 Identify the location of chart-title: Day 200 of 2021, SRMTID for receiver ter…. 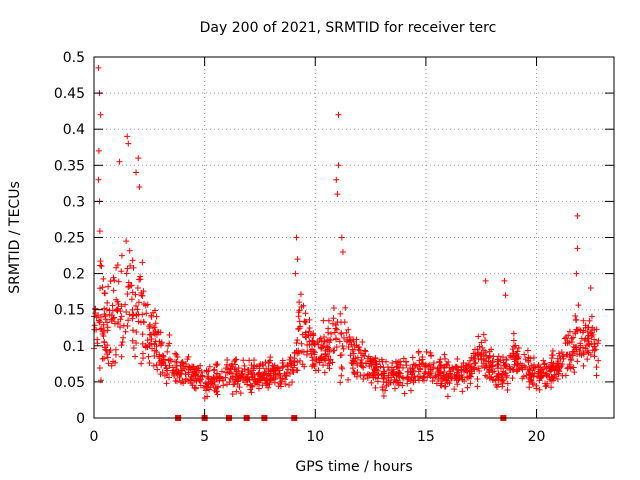
(348, 28).